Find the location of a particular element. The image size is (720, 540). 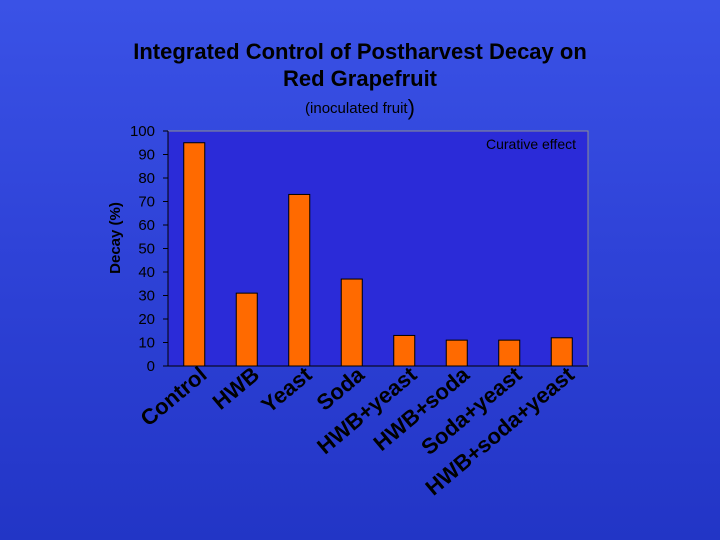

chart-annotation: Curative effect is located at coordinates (531, 144).